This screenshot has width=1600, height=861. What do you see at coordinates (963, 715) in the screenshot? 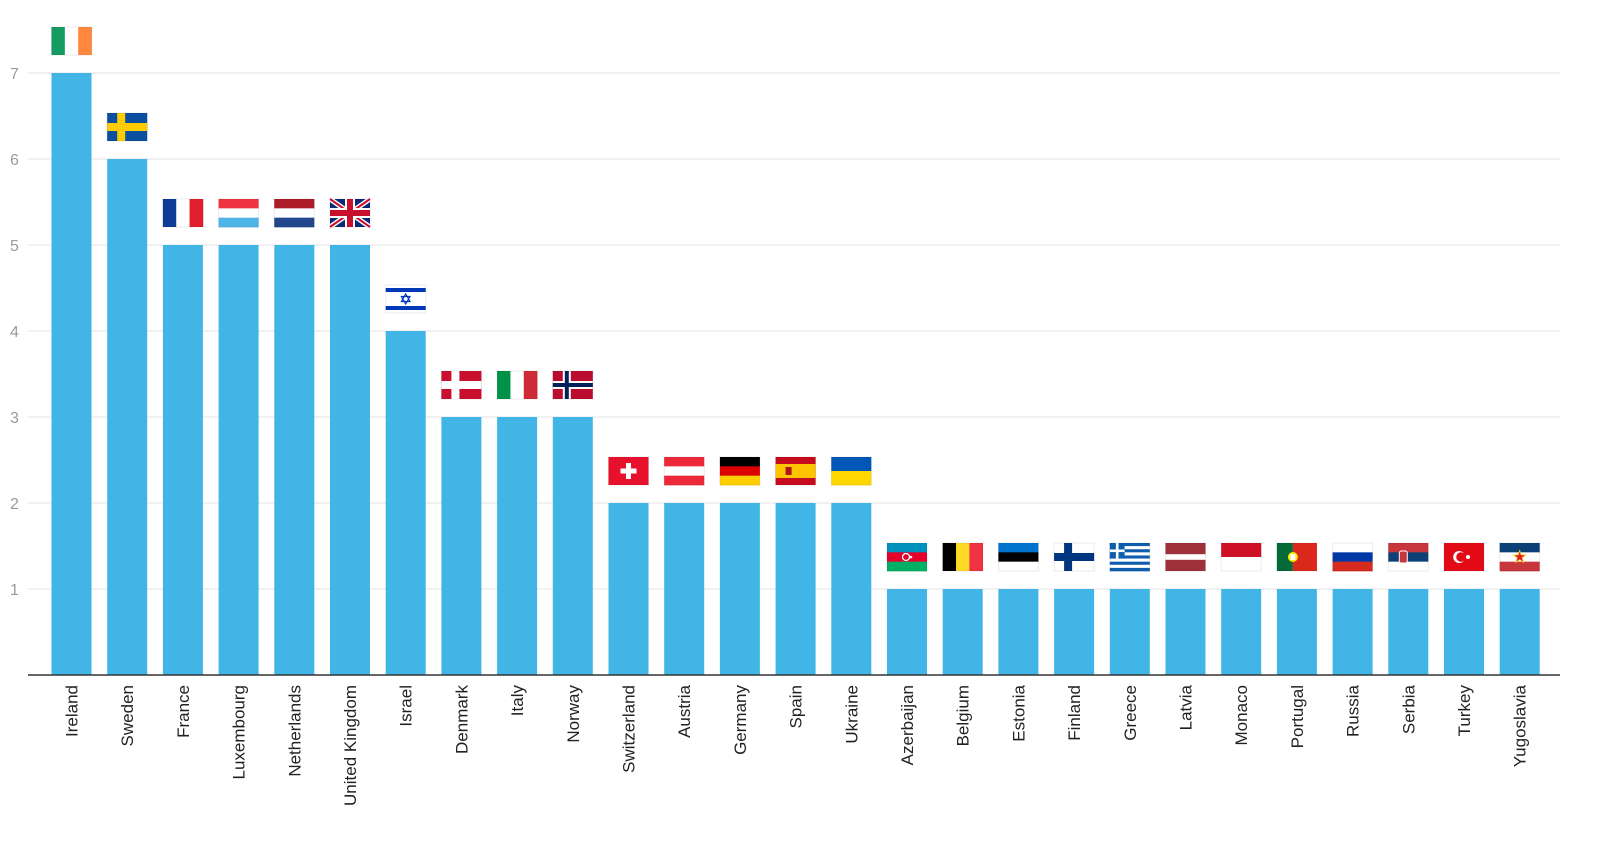
I see `x-tick-label: Belgium` at bounding box center [963, 715].